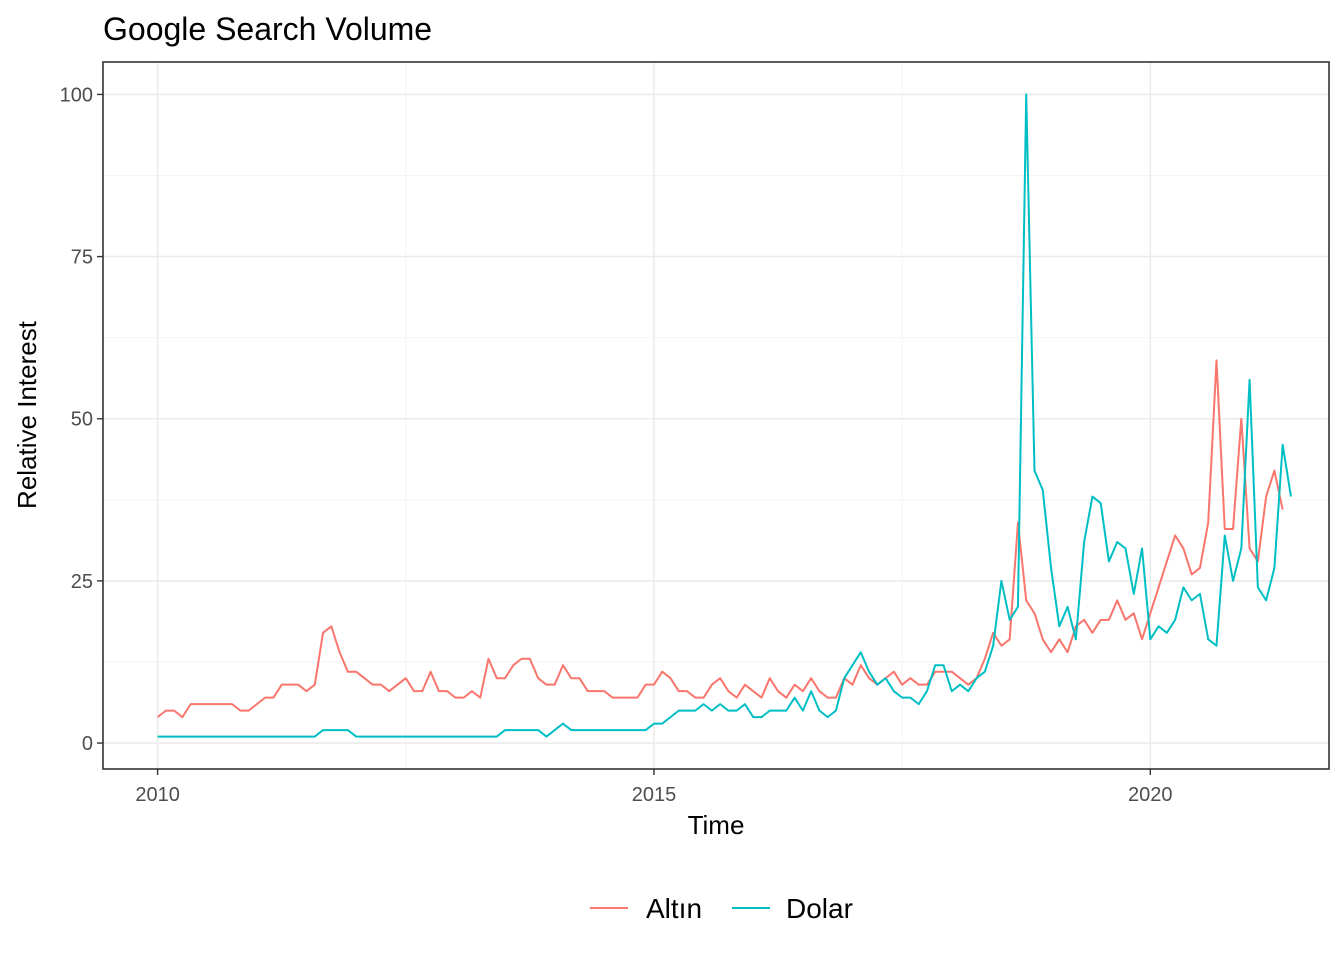 This screenshot has width=1344, height=960. What do you see at coordinates (721, 908) in the screenshot?
I see `legend: Altın Dolar` at bounding box center [721, 908].